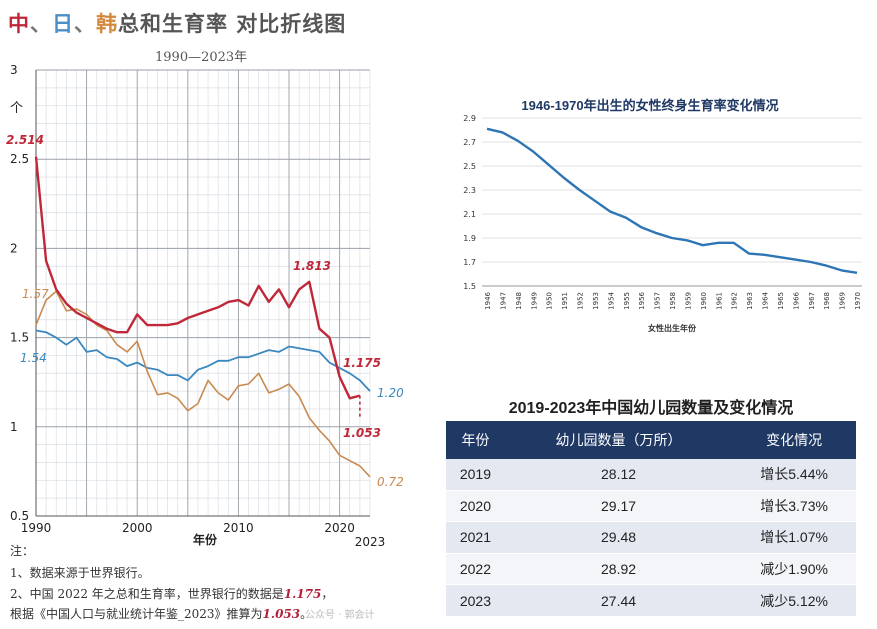 The image size is (877, 629). I want to click on cell-count: 29.17, so click(618, 506).